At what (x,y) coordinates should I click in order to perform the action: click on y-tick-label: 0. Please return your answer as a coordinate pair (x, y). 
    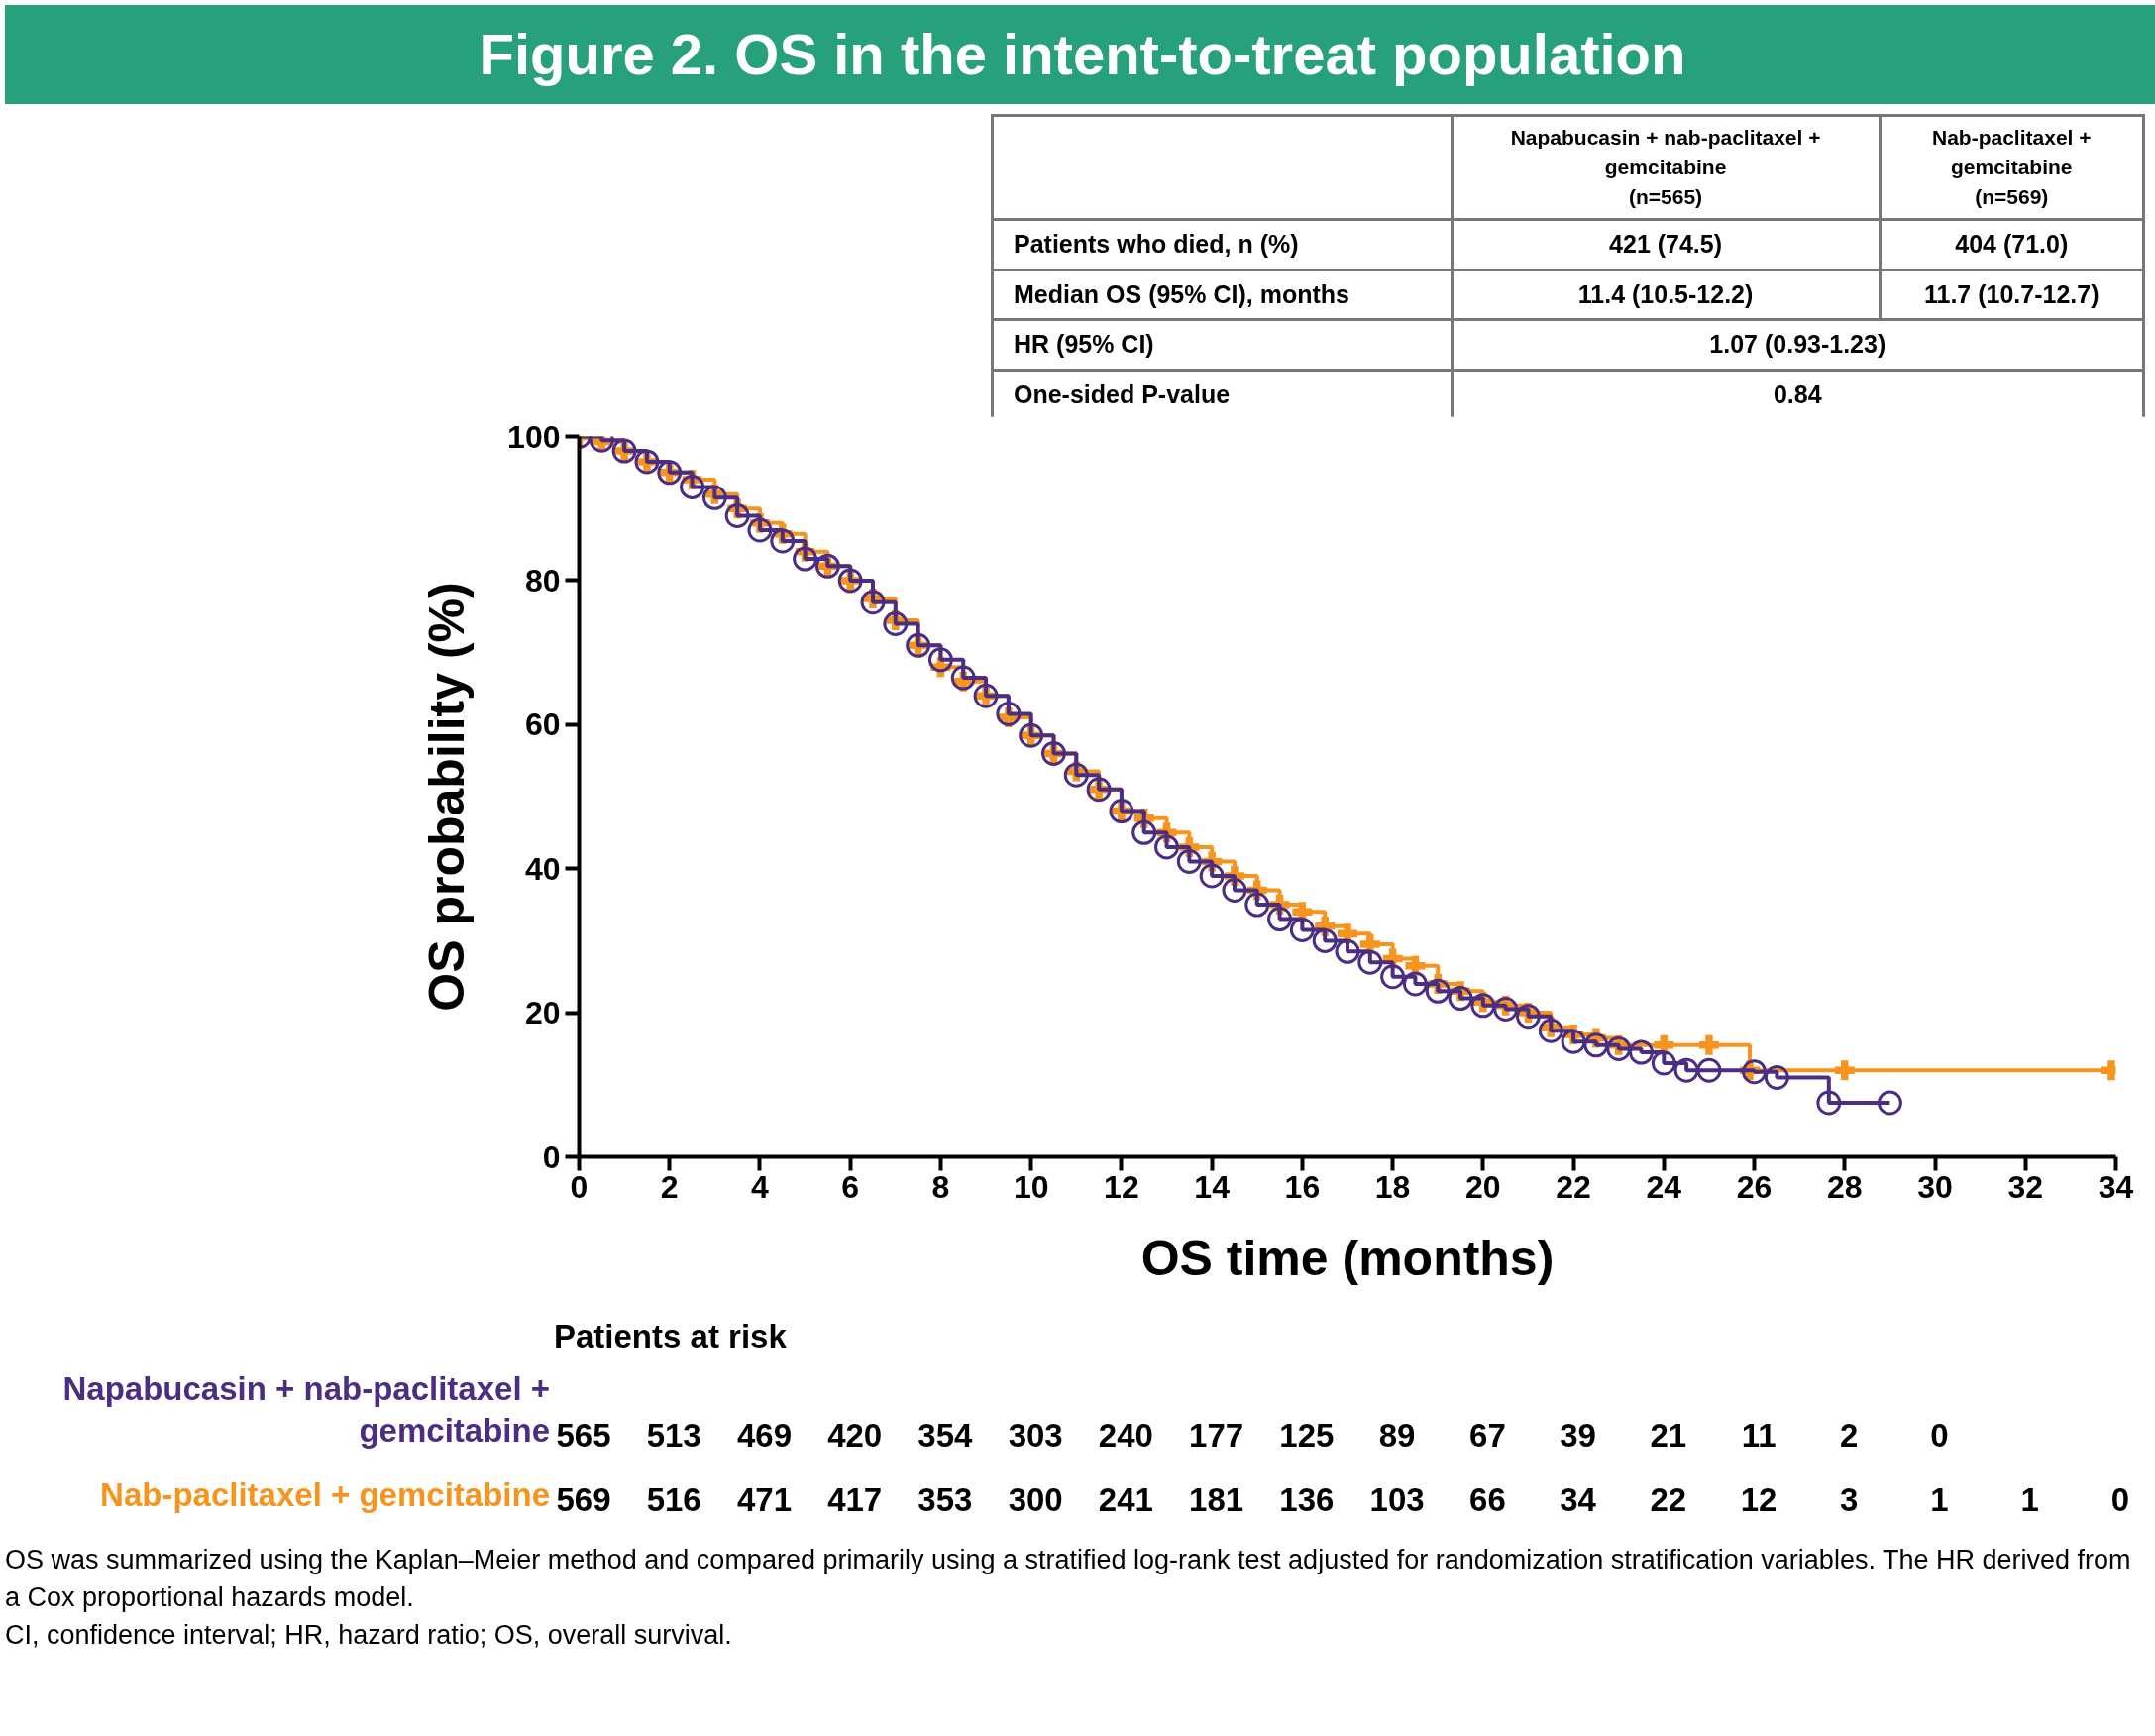
    Looking at the image, I should click on (551, 1157).